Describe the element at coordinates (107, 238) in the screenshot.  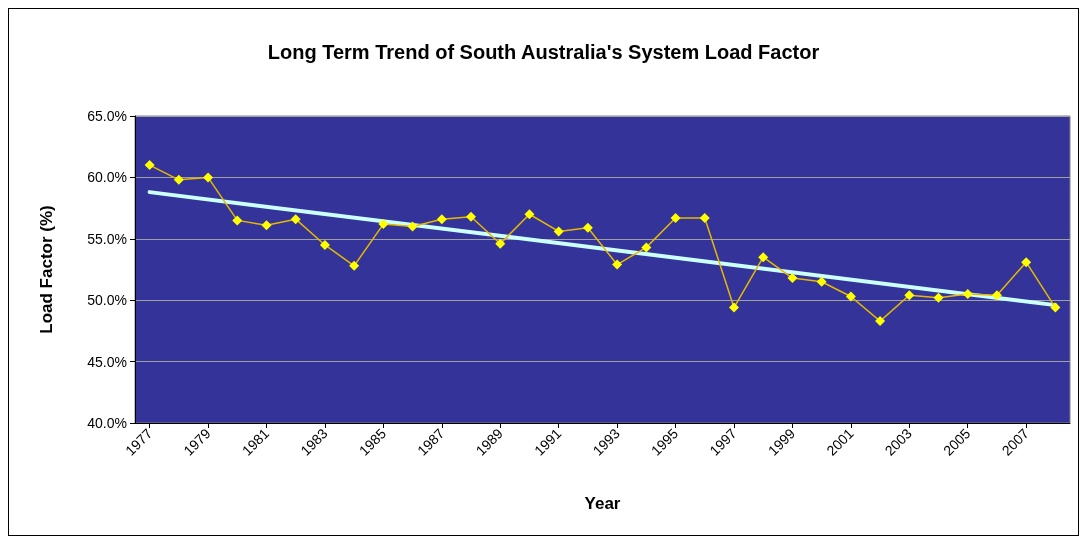
I see `y-tick-label: 55.0%` at that location.